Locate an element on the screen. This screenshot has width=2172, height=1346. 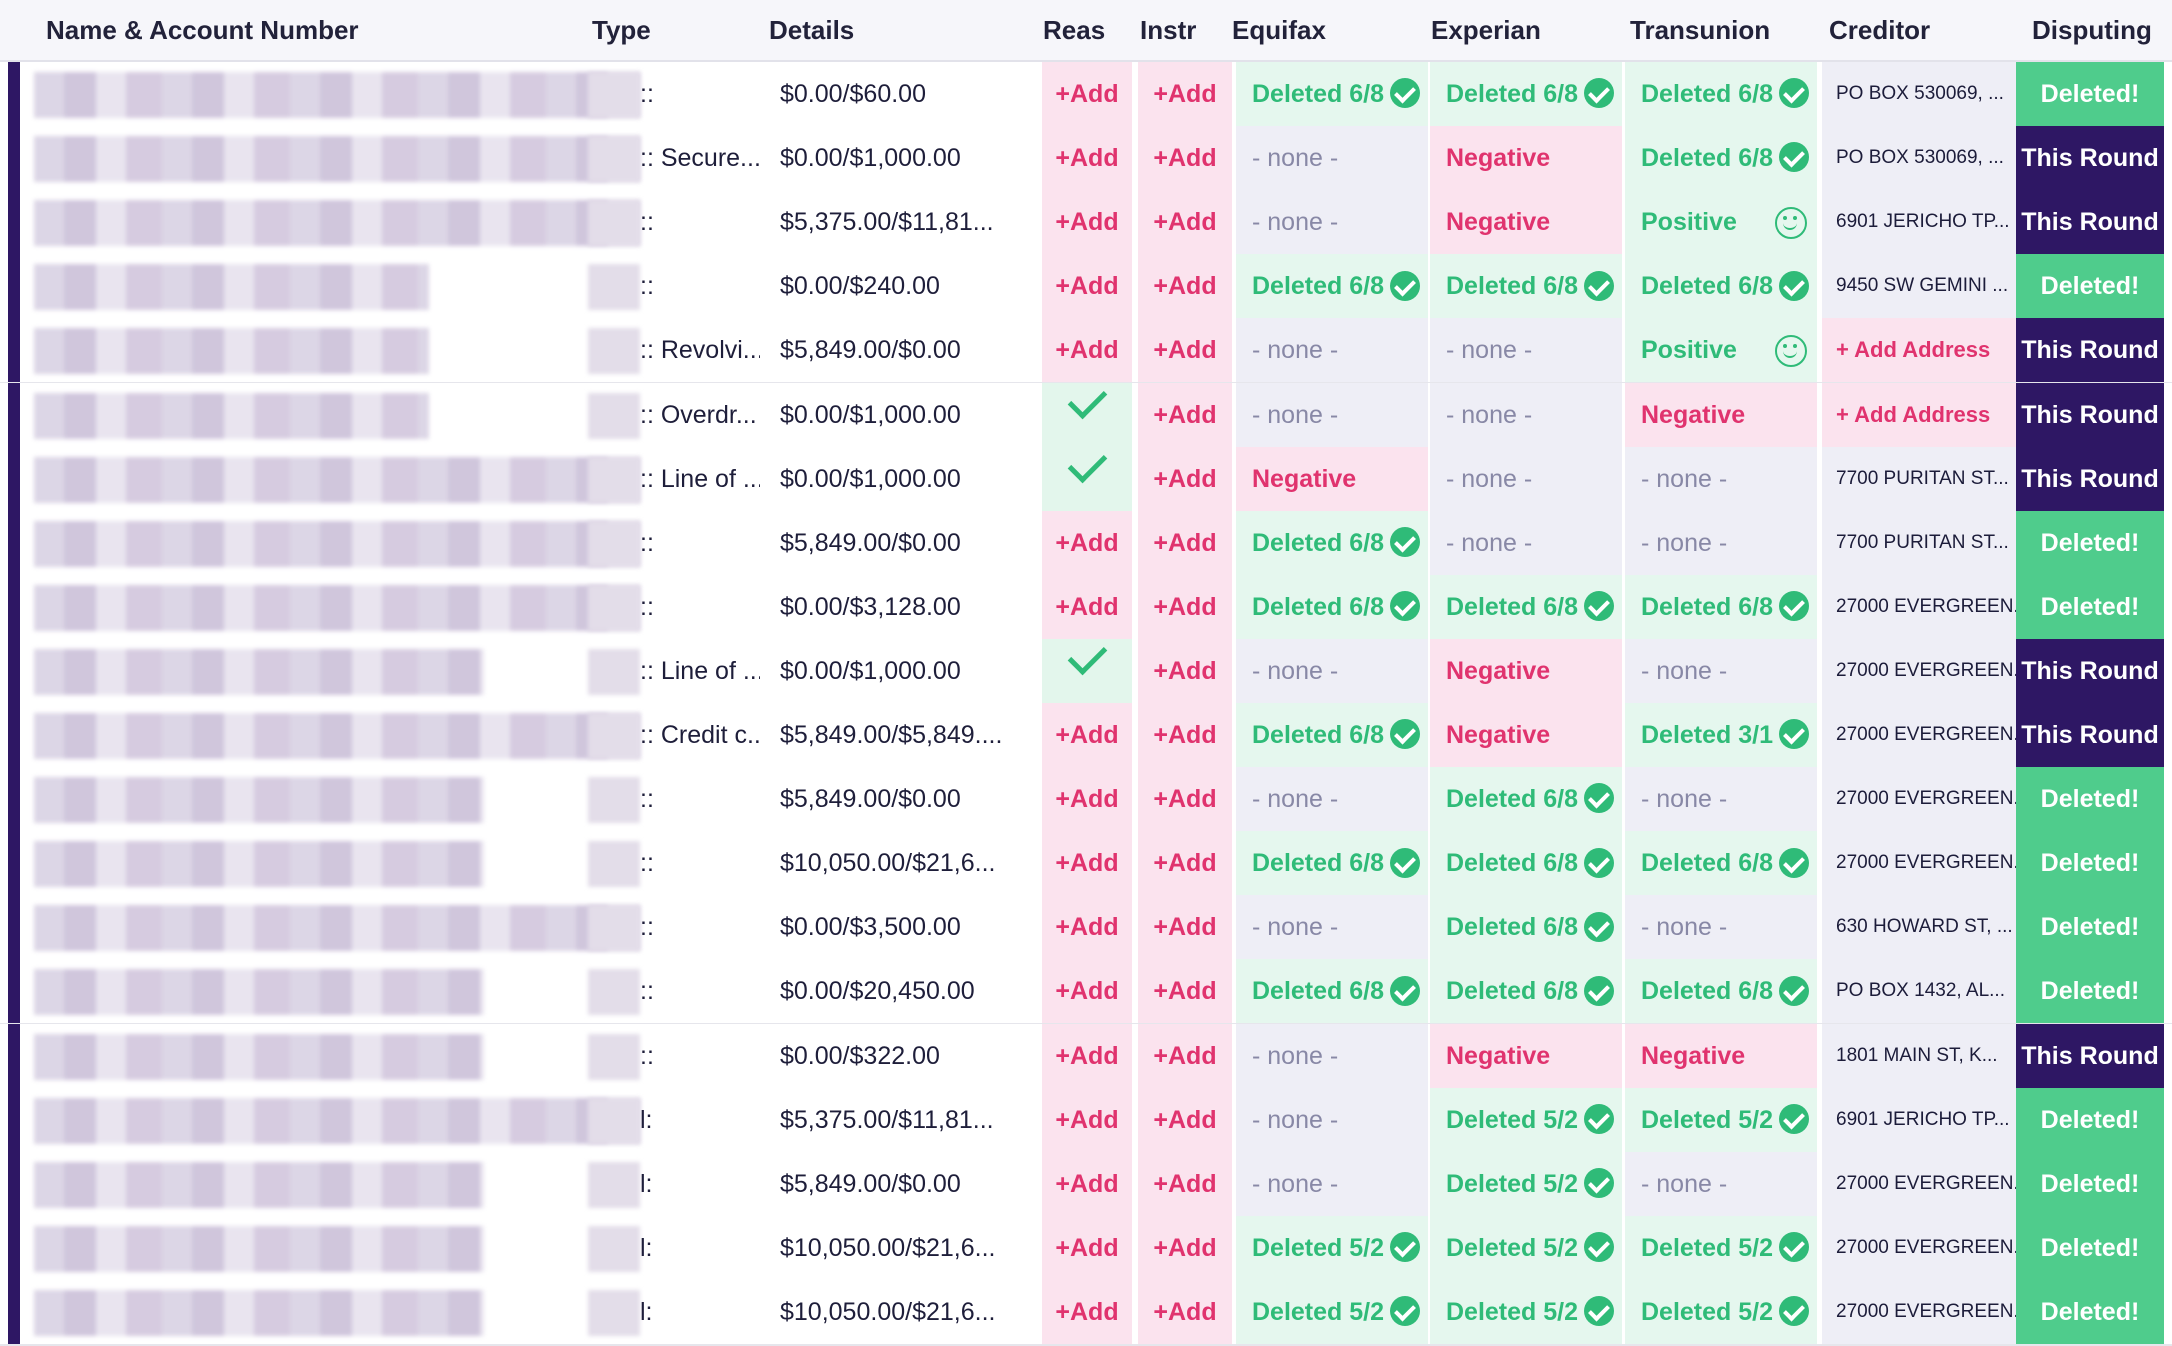
equifax-status: Deleted 5/2 is located at coordinates (1332, 1247).